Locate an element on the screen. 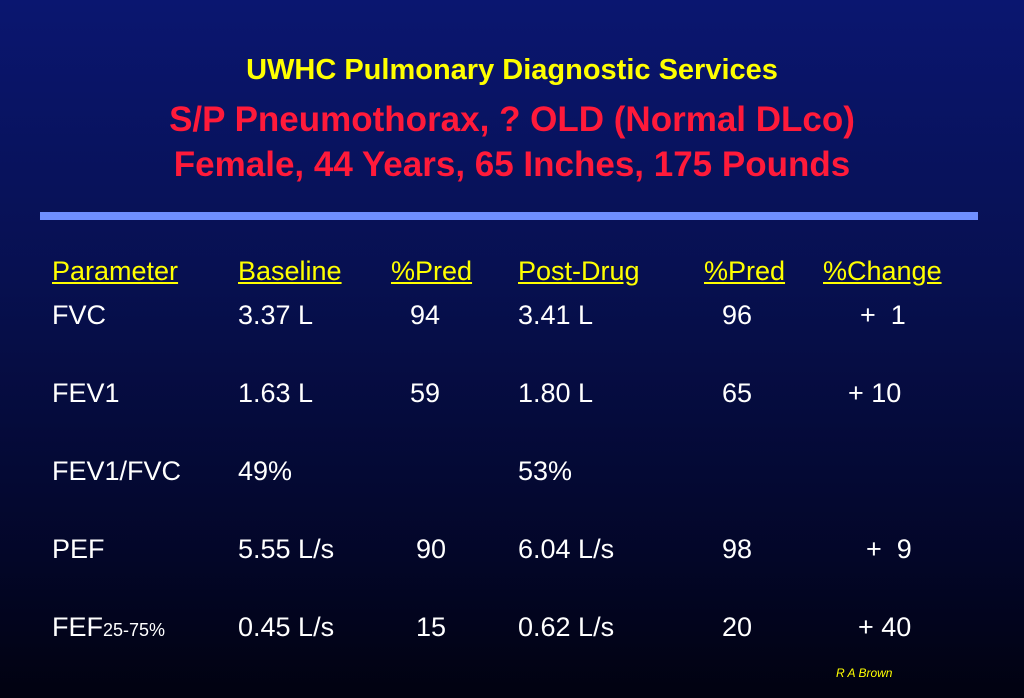 The height and width of the screenshot is (698, 1024). row-fvc-pred1: 94 is located at coordinates (425, 315).